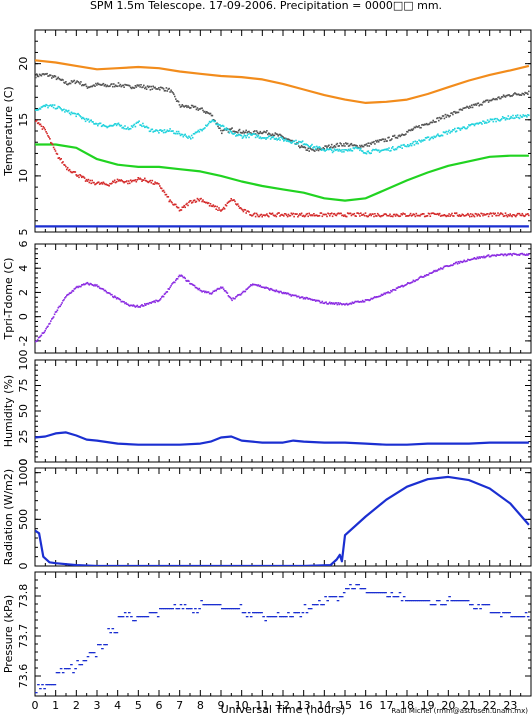  Describe the element at coordinates (283, 298) in the screenshot. I see `panel-frame` at that location.